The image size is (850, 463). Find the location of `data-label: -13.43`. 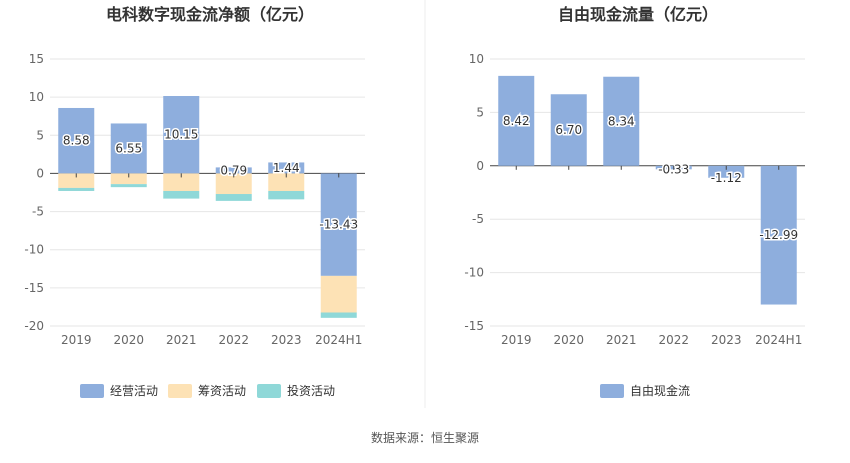

data-label: -13.43 is located at coordinates (338, 225).